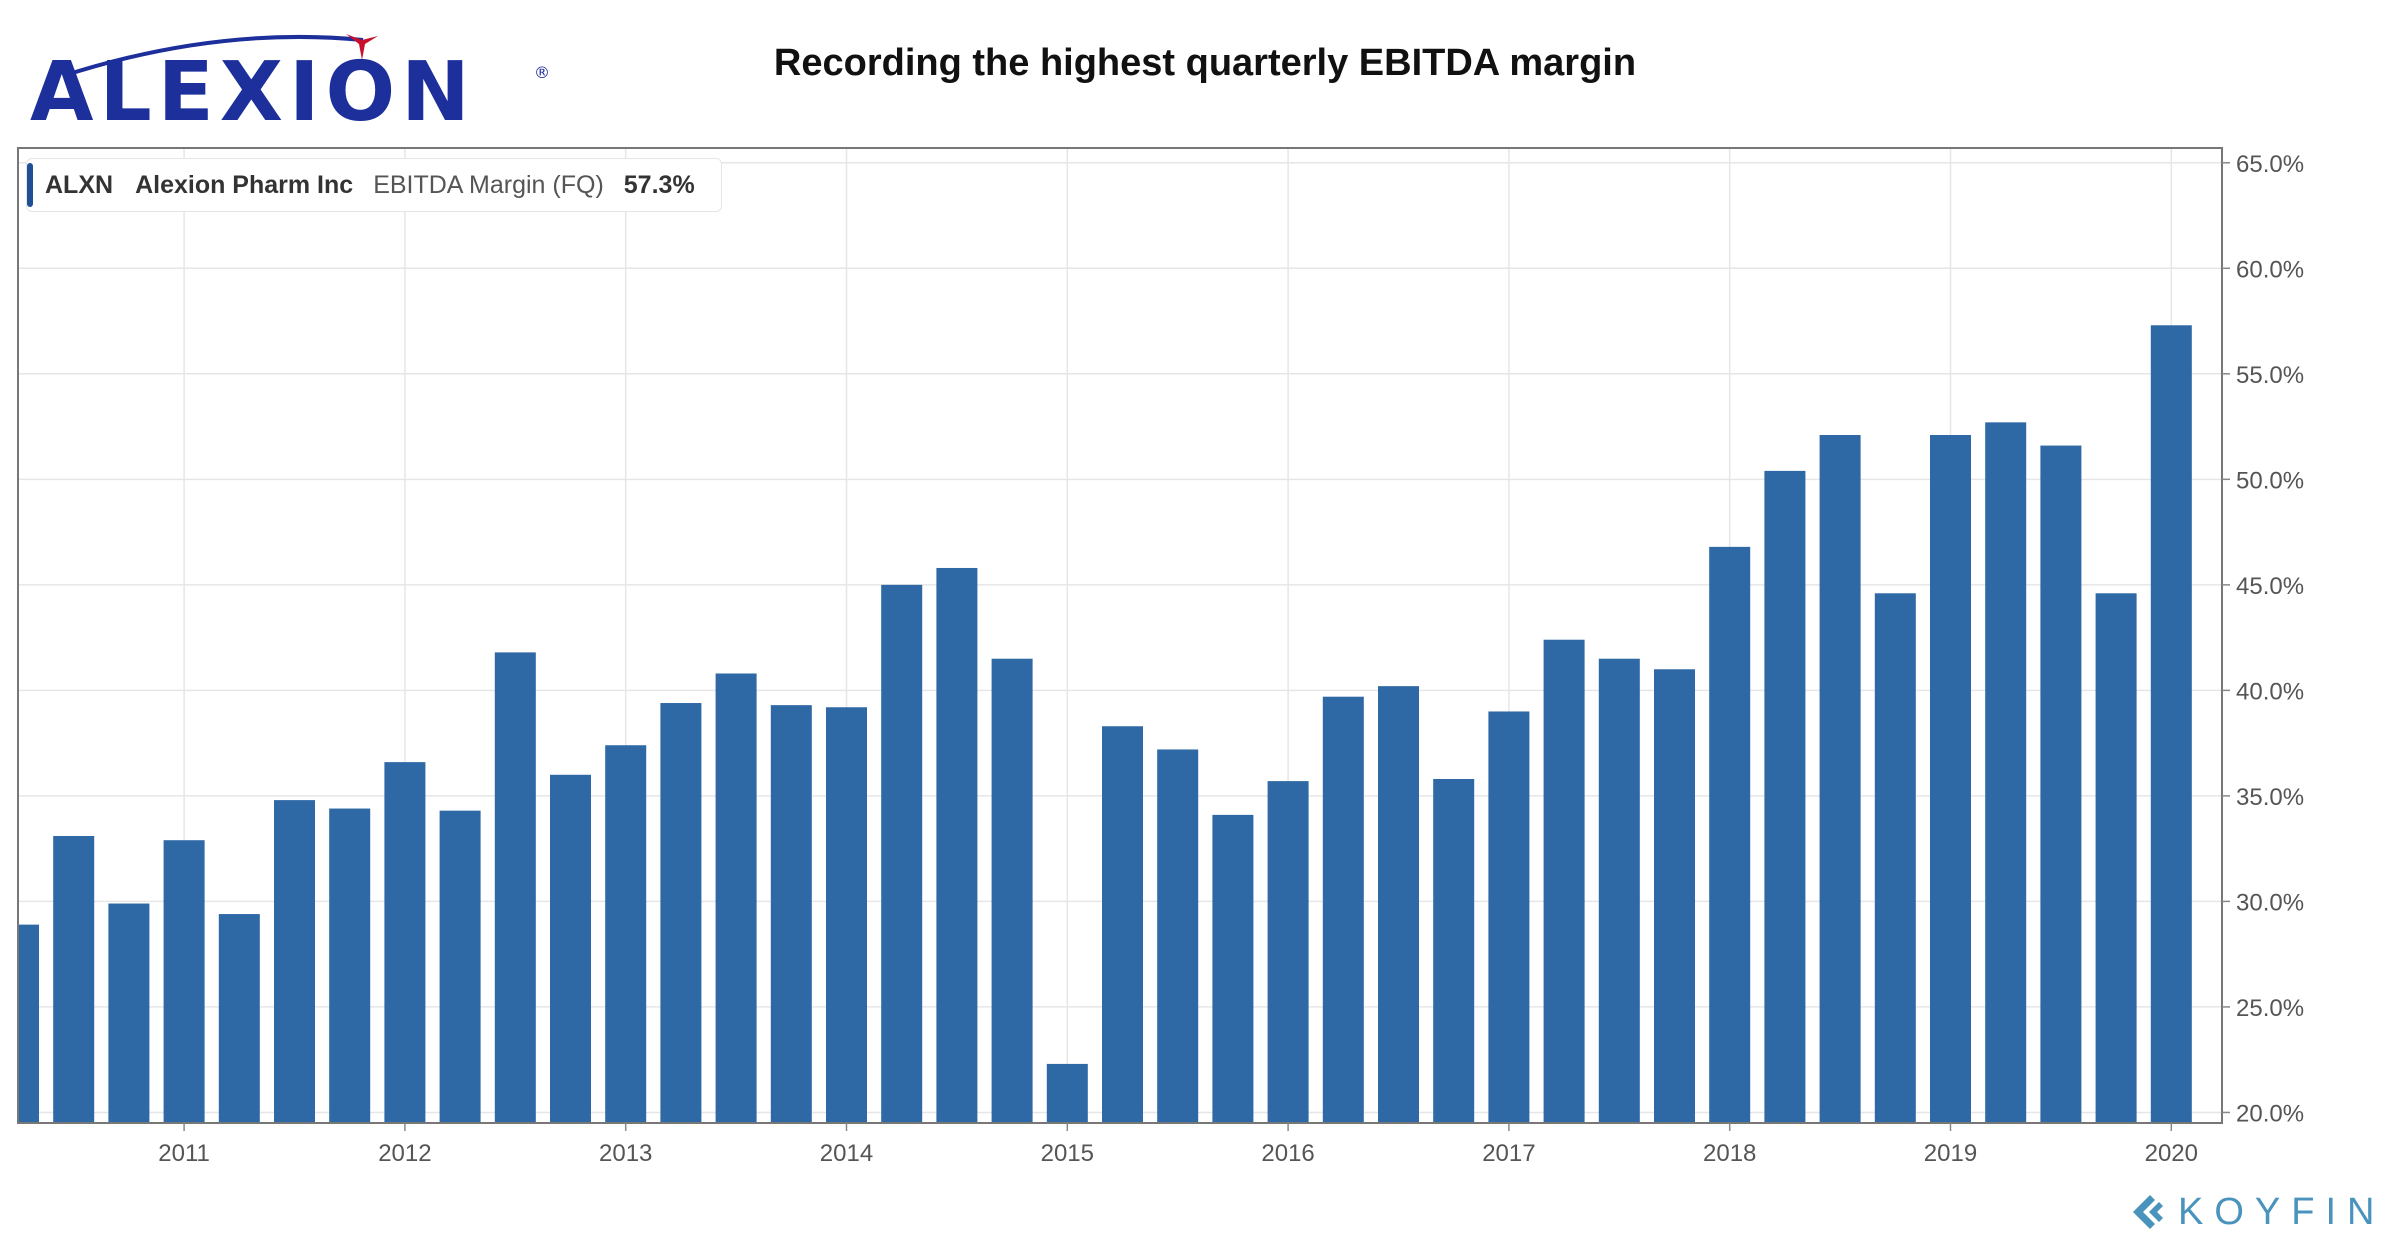 This screenshot has width=2400, height=1245. I want to click on x-tick-label: 2013, so click(625, 1153).